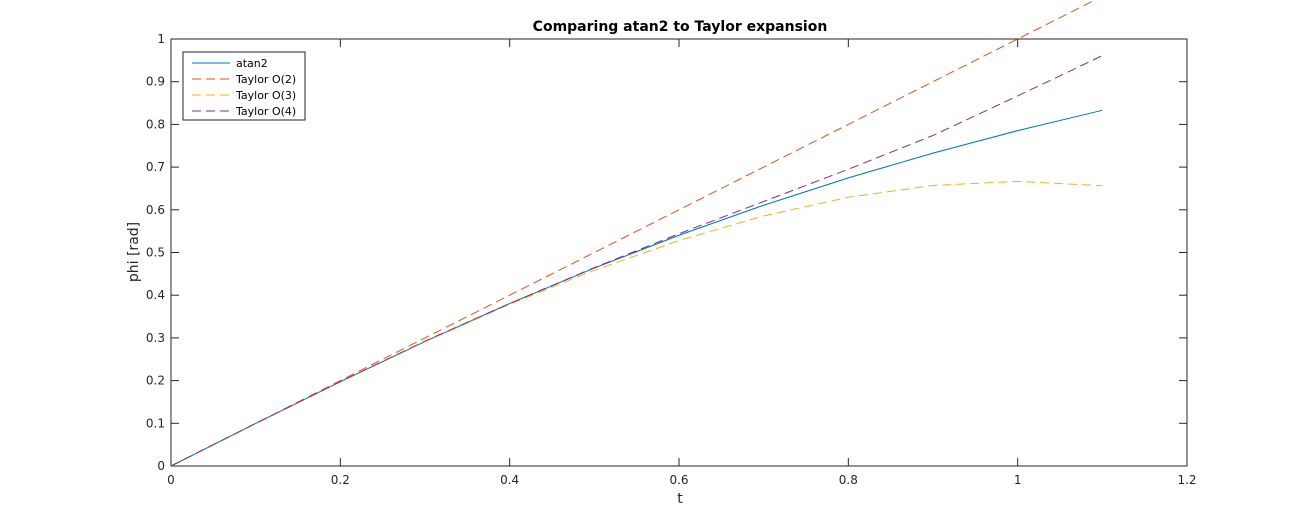 This screenshot has width=1313, height=524. I want to click on y-axis-label: phi [rad], so click(134, 252).